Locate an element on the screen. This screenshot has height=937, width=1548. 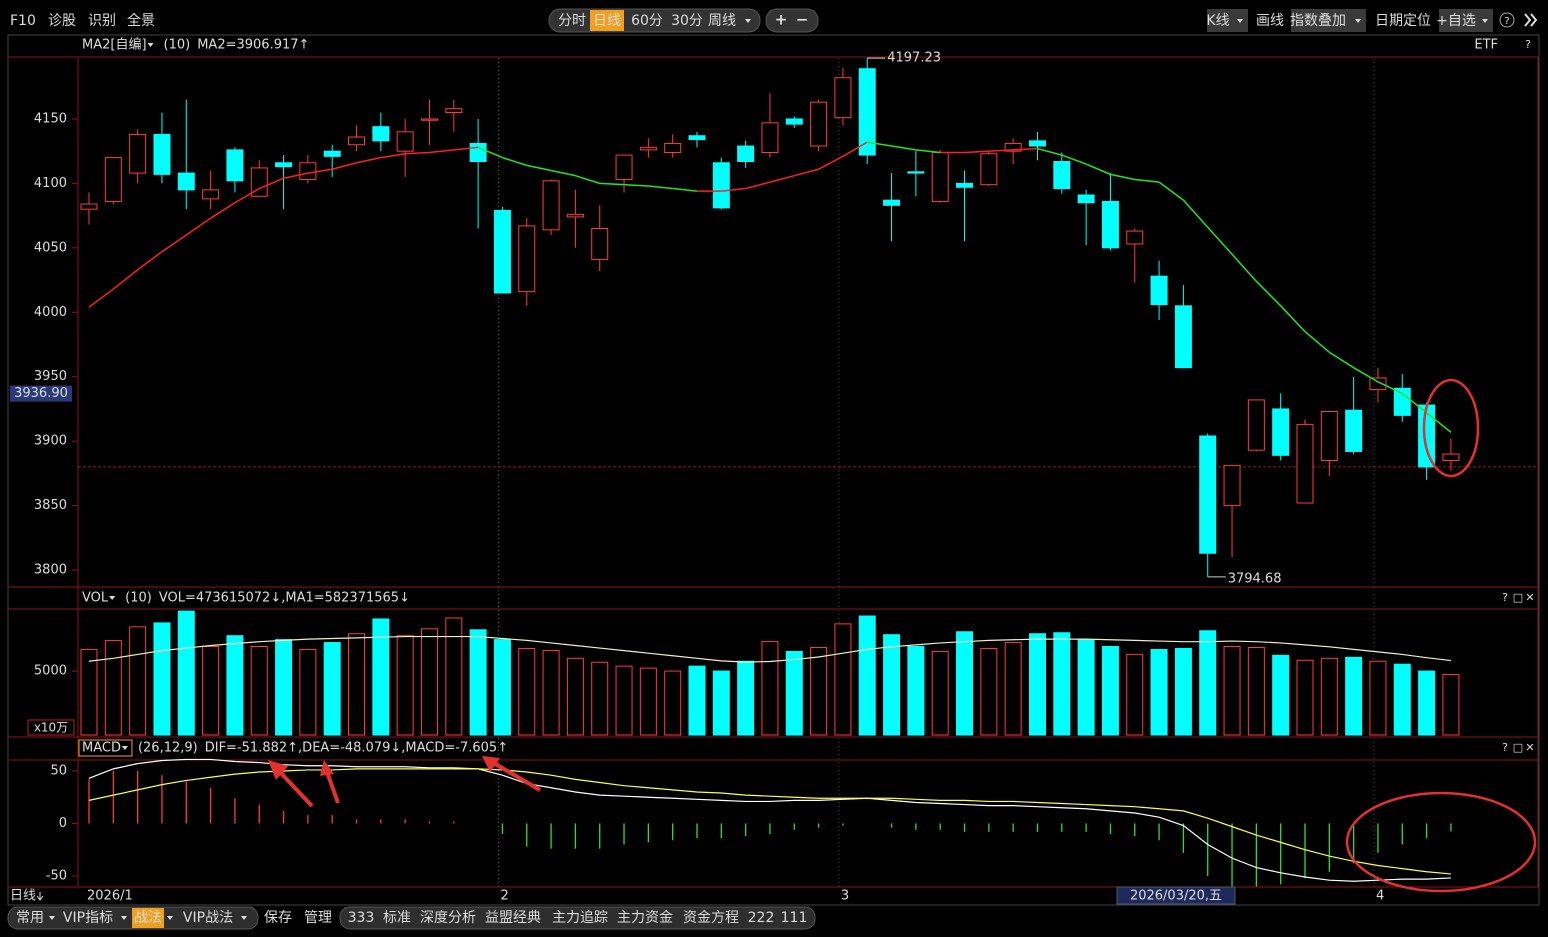
bottom-button: 益盟经典 is located at coordinates (513, 918).